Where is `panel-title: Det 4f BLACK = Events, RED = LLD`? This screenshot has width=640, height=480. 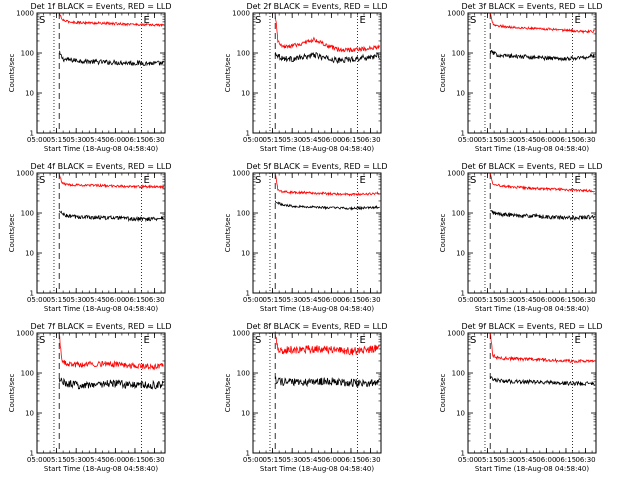 panel-title: Det 4f BLACK = Events, RED = LLD is located at coordinates (100, 166).